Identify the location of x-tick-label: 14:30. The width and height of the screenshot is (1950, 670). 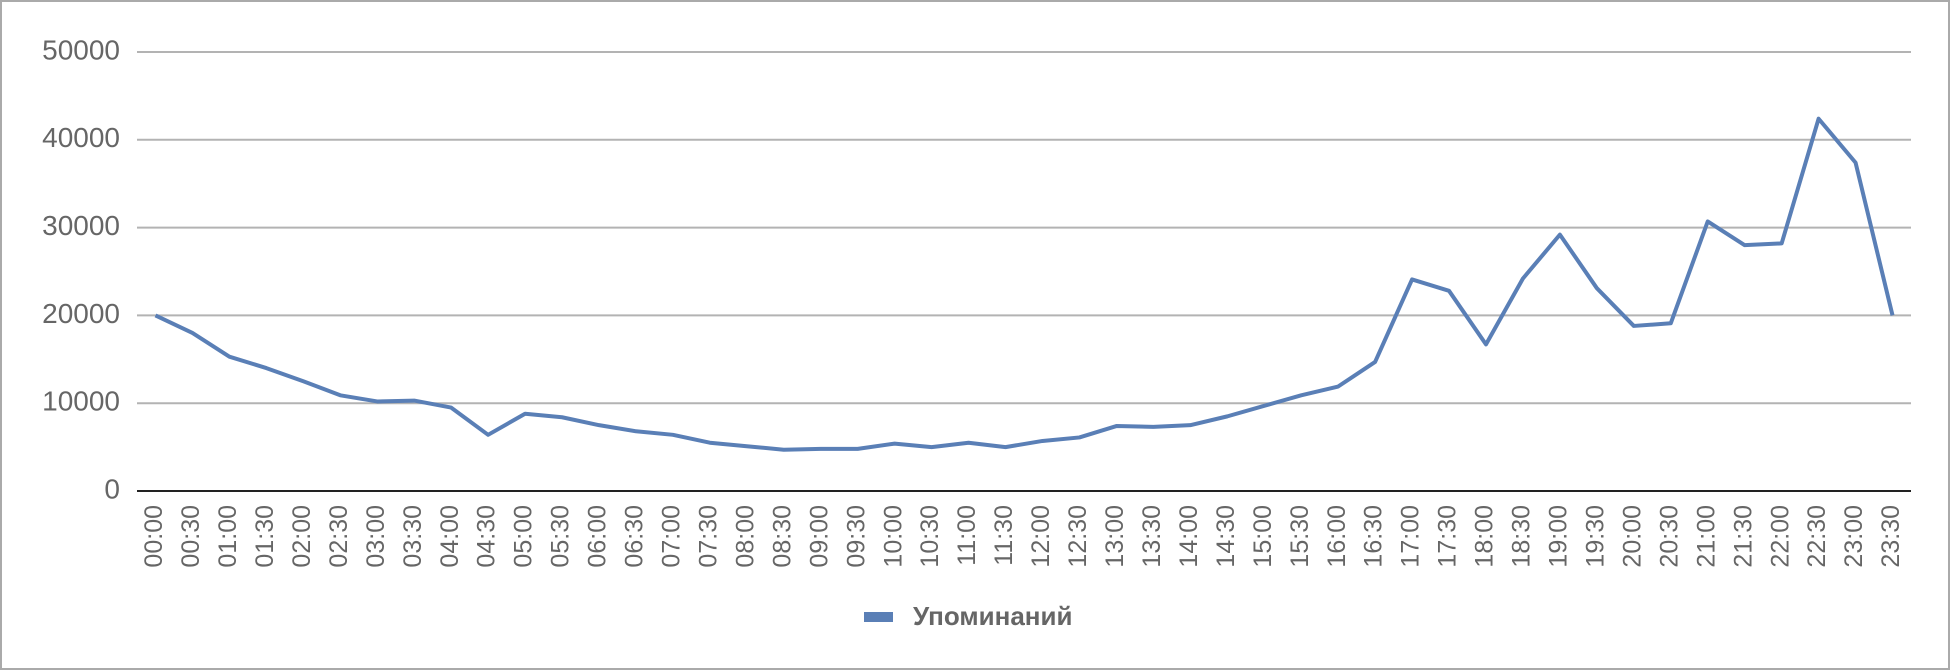
(1226, 536).